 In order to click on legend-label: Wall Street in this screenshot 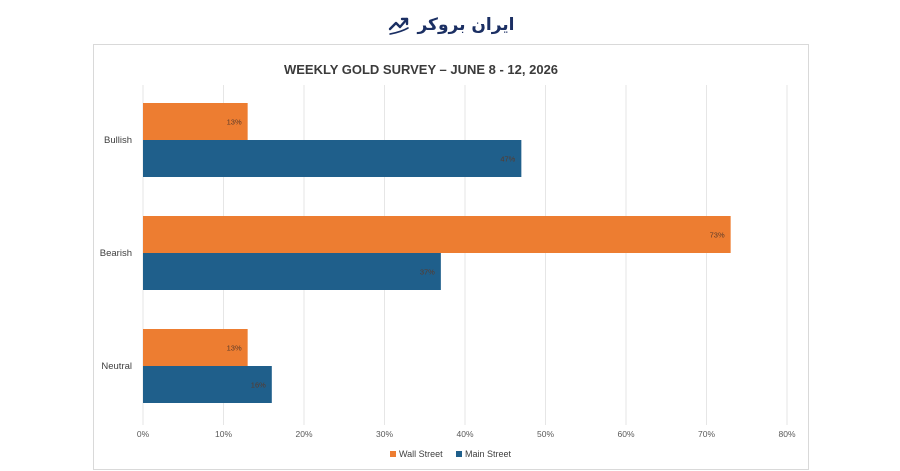, I will do `click(421, 454)`.